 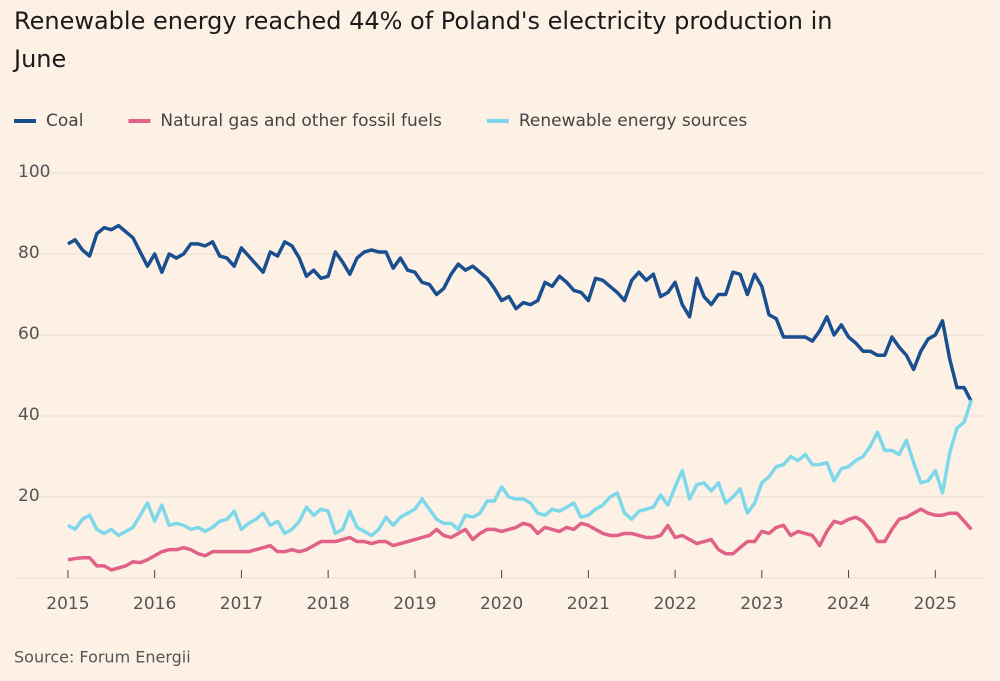 I want to click on legend-label: Natural gas and other fossil fuels, so click(x=301, y=121).